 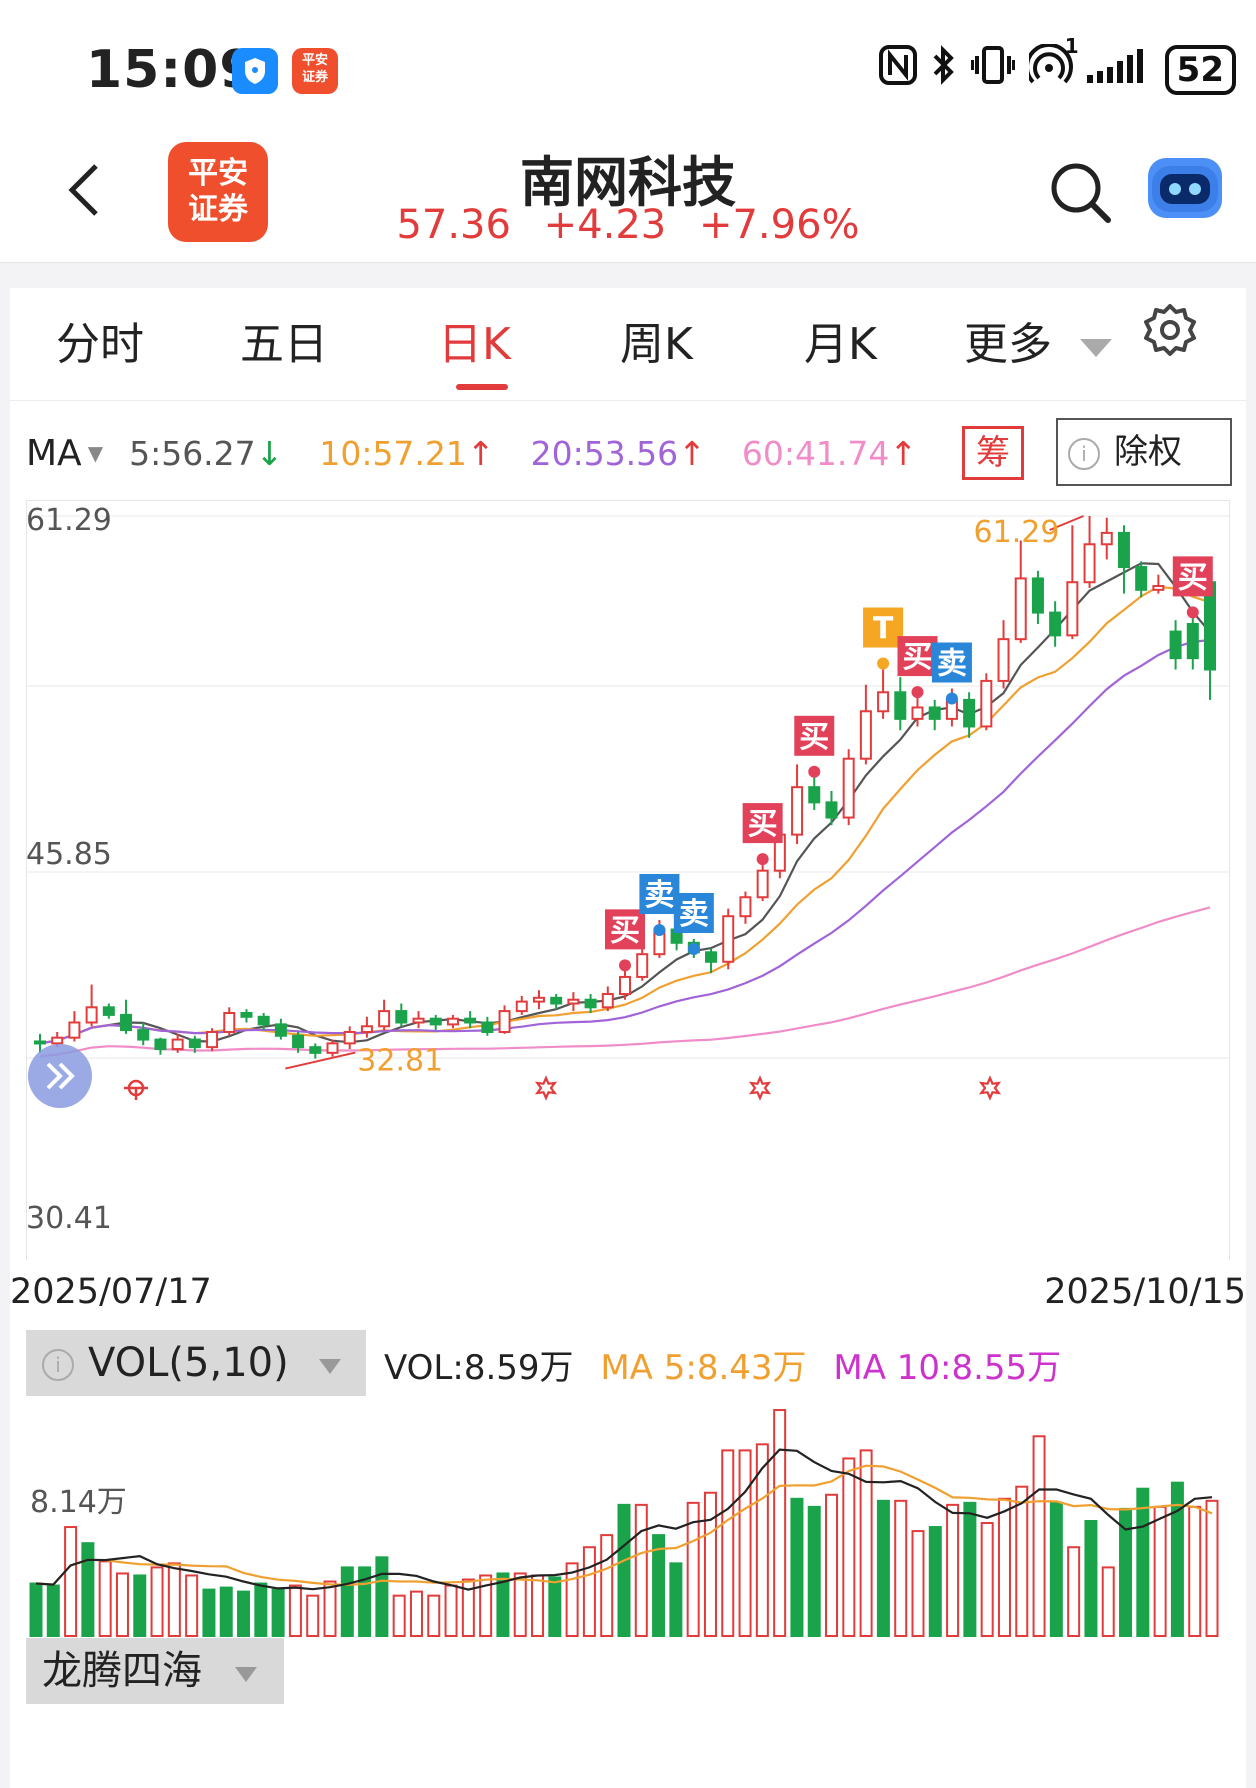 I want to click on tab-monthly-k: 月K, so click(x=840, y=344).